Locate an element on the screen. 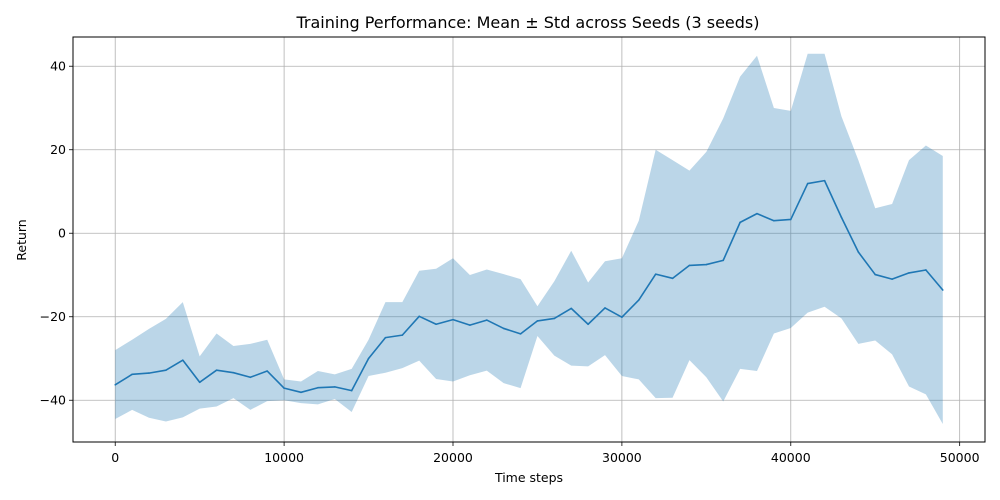 The image size is (1000, 500). y-axis-label: Return is located at coordinates (21, 239).